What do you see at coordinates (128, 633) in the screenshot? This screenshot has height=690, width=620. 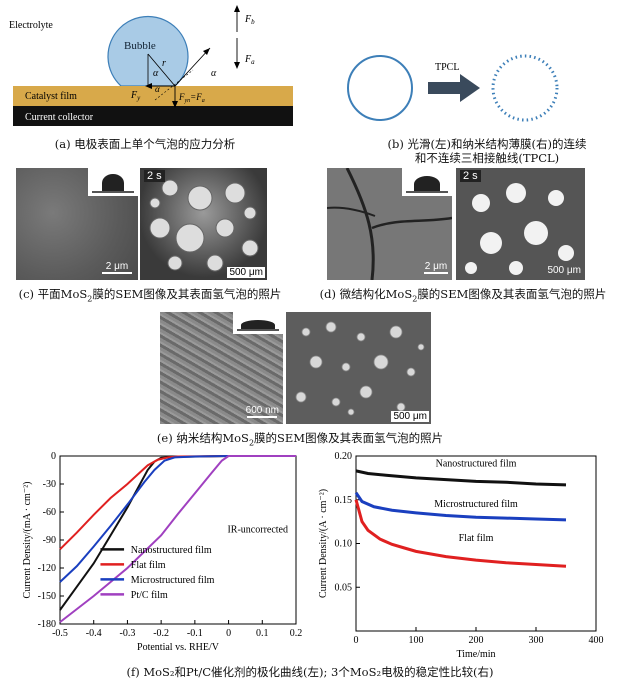 I see `x-tick-label: -0.3` at bounding box center [128, 633].